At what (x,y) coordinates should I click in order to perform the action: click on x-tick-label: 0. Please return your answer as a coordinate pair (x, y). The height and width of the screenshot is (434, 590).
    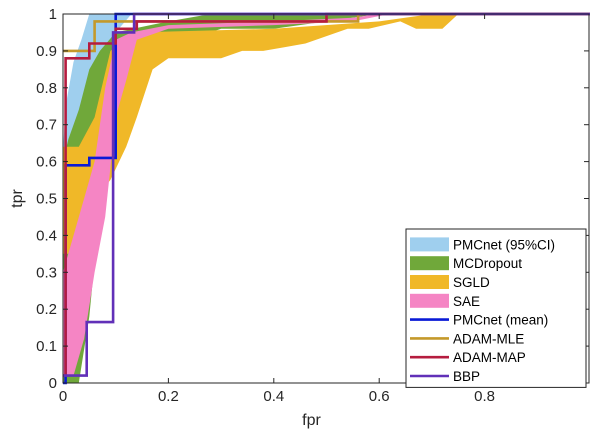
    Looking at the image, I should click on (63, 396).